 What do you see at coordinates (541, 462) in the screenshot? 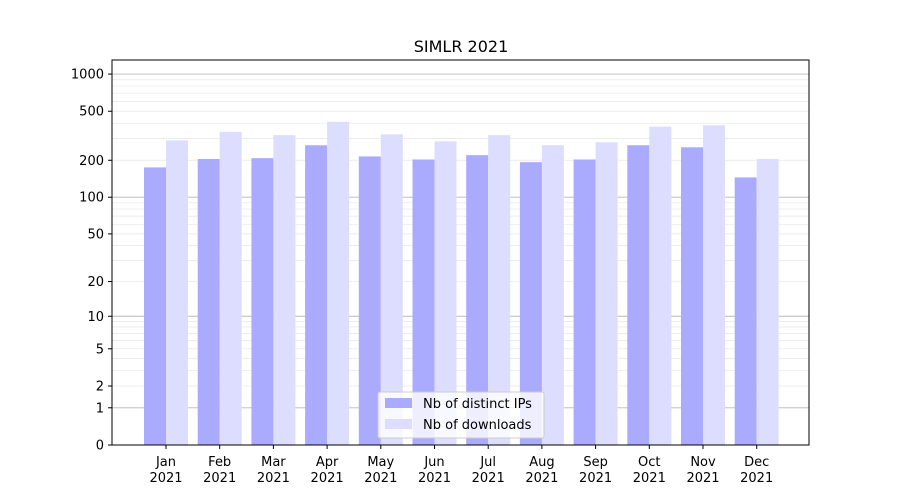
I see `x-tick-label-month: Aug` at bounding box center [541, 462].